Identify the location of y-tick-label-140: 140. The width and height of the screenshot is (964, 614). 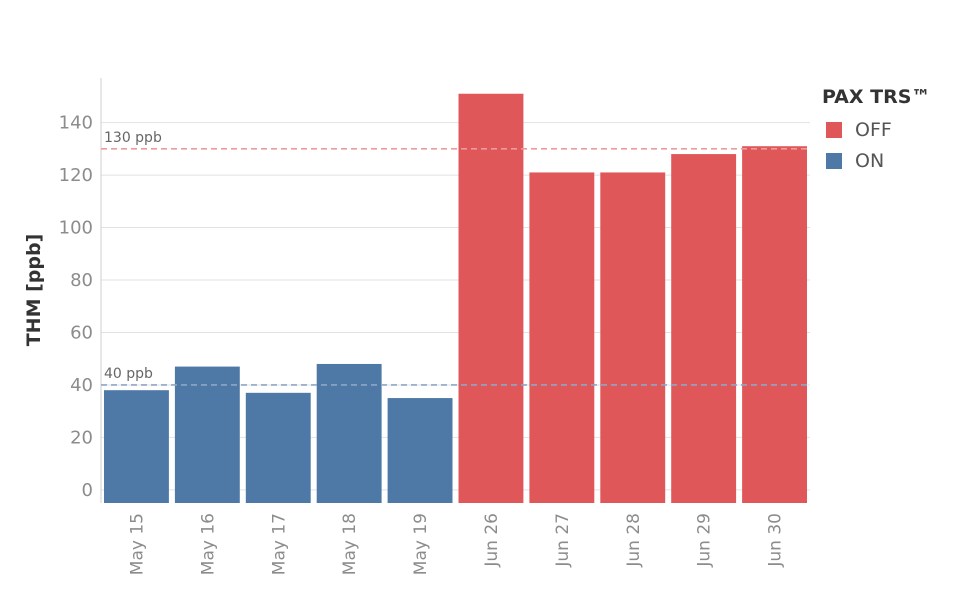
(76, 123).